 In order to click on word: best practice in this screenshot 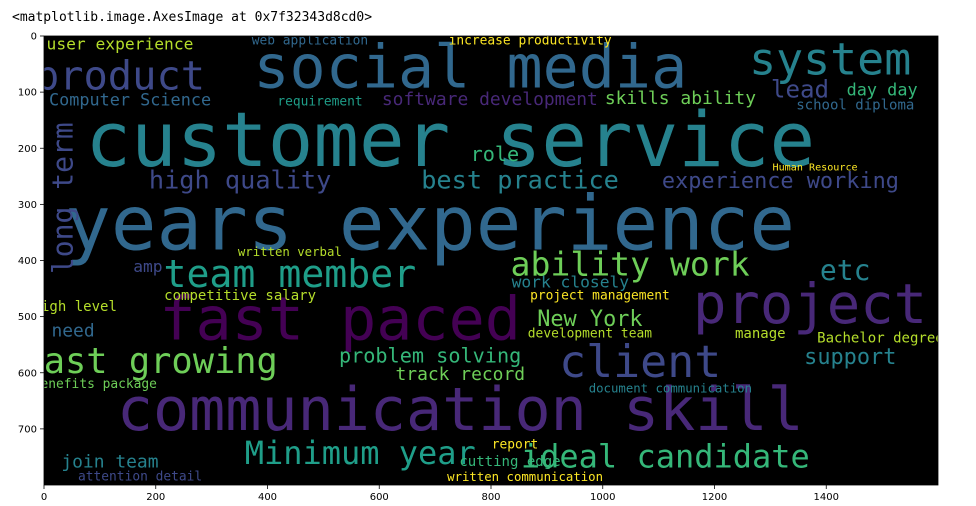, I will do `click(520, 180)`.